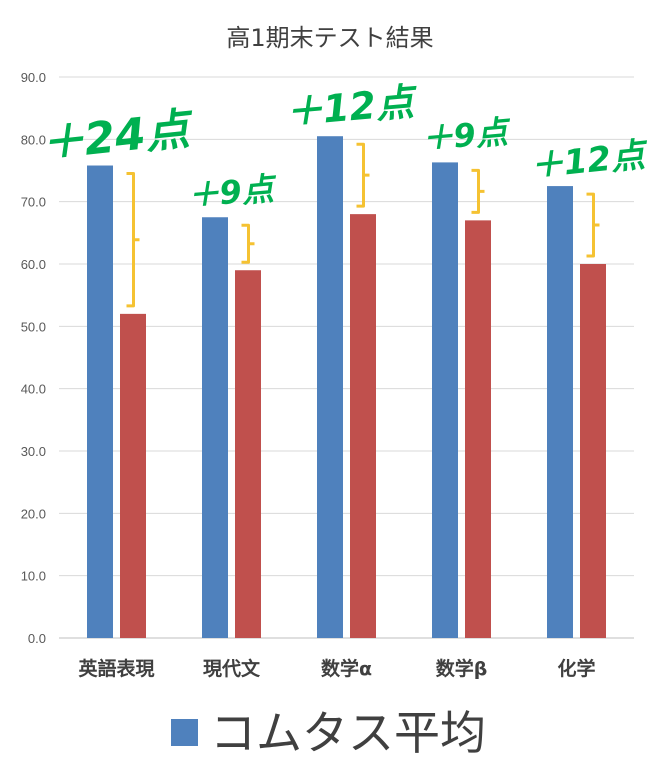 The width and height of the screenshot is (660, 769). I want to click on y-tick-label: 20.0, so click(33, 513).